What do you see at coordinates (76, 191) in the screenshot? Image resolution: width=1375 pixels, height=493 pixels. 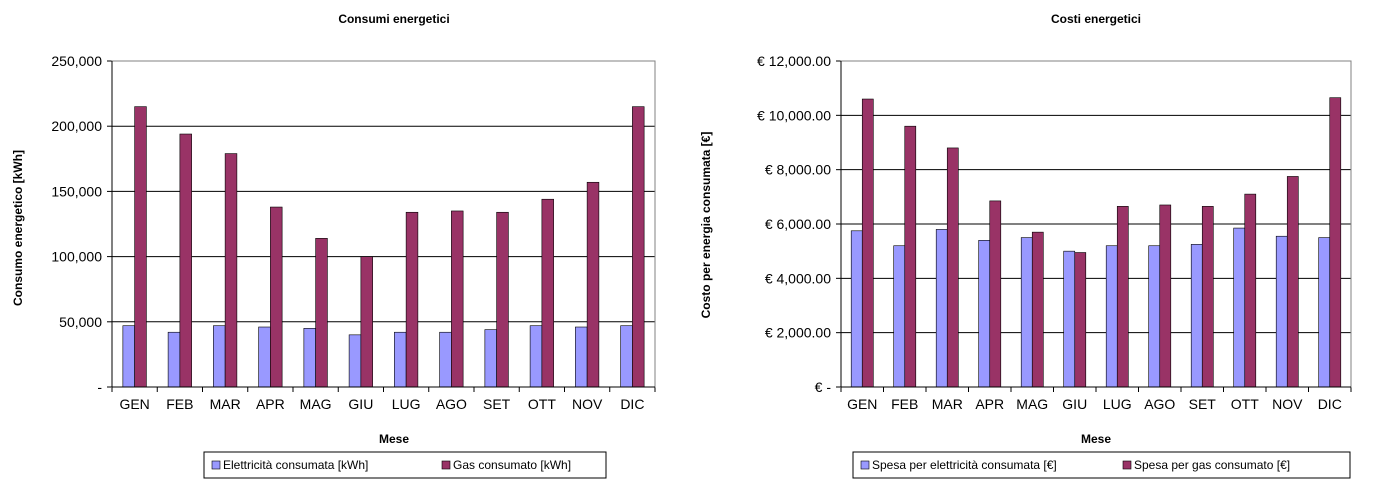 I see `y-tick-label: 150,000` at bounding box center [76, 191].